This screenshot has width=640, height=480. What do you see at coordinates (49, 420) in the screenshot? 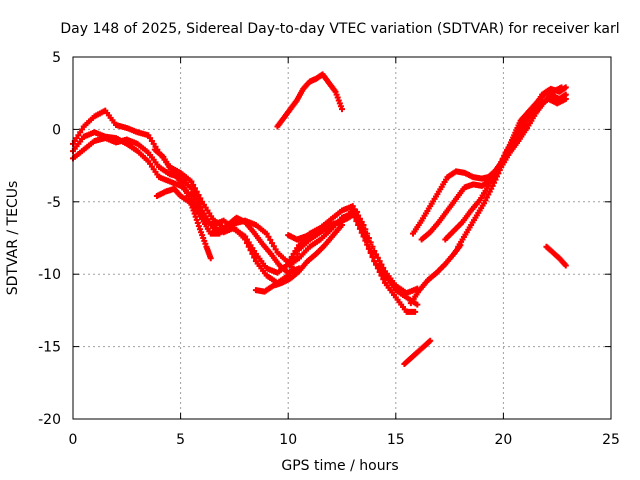
I see `y-tick-label: -20` at bounding box center [49, 420].